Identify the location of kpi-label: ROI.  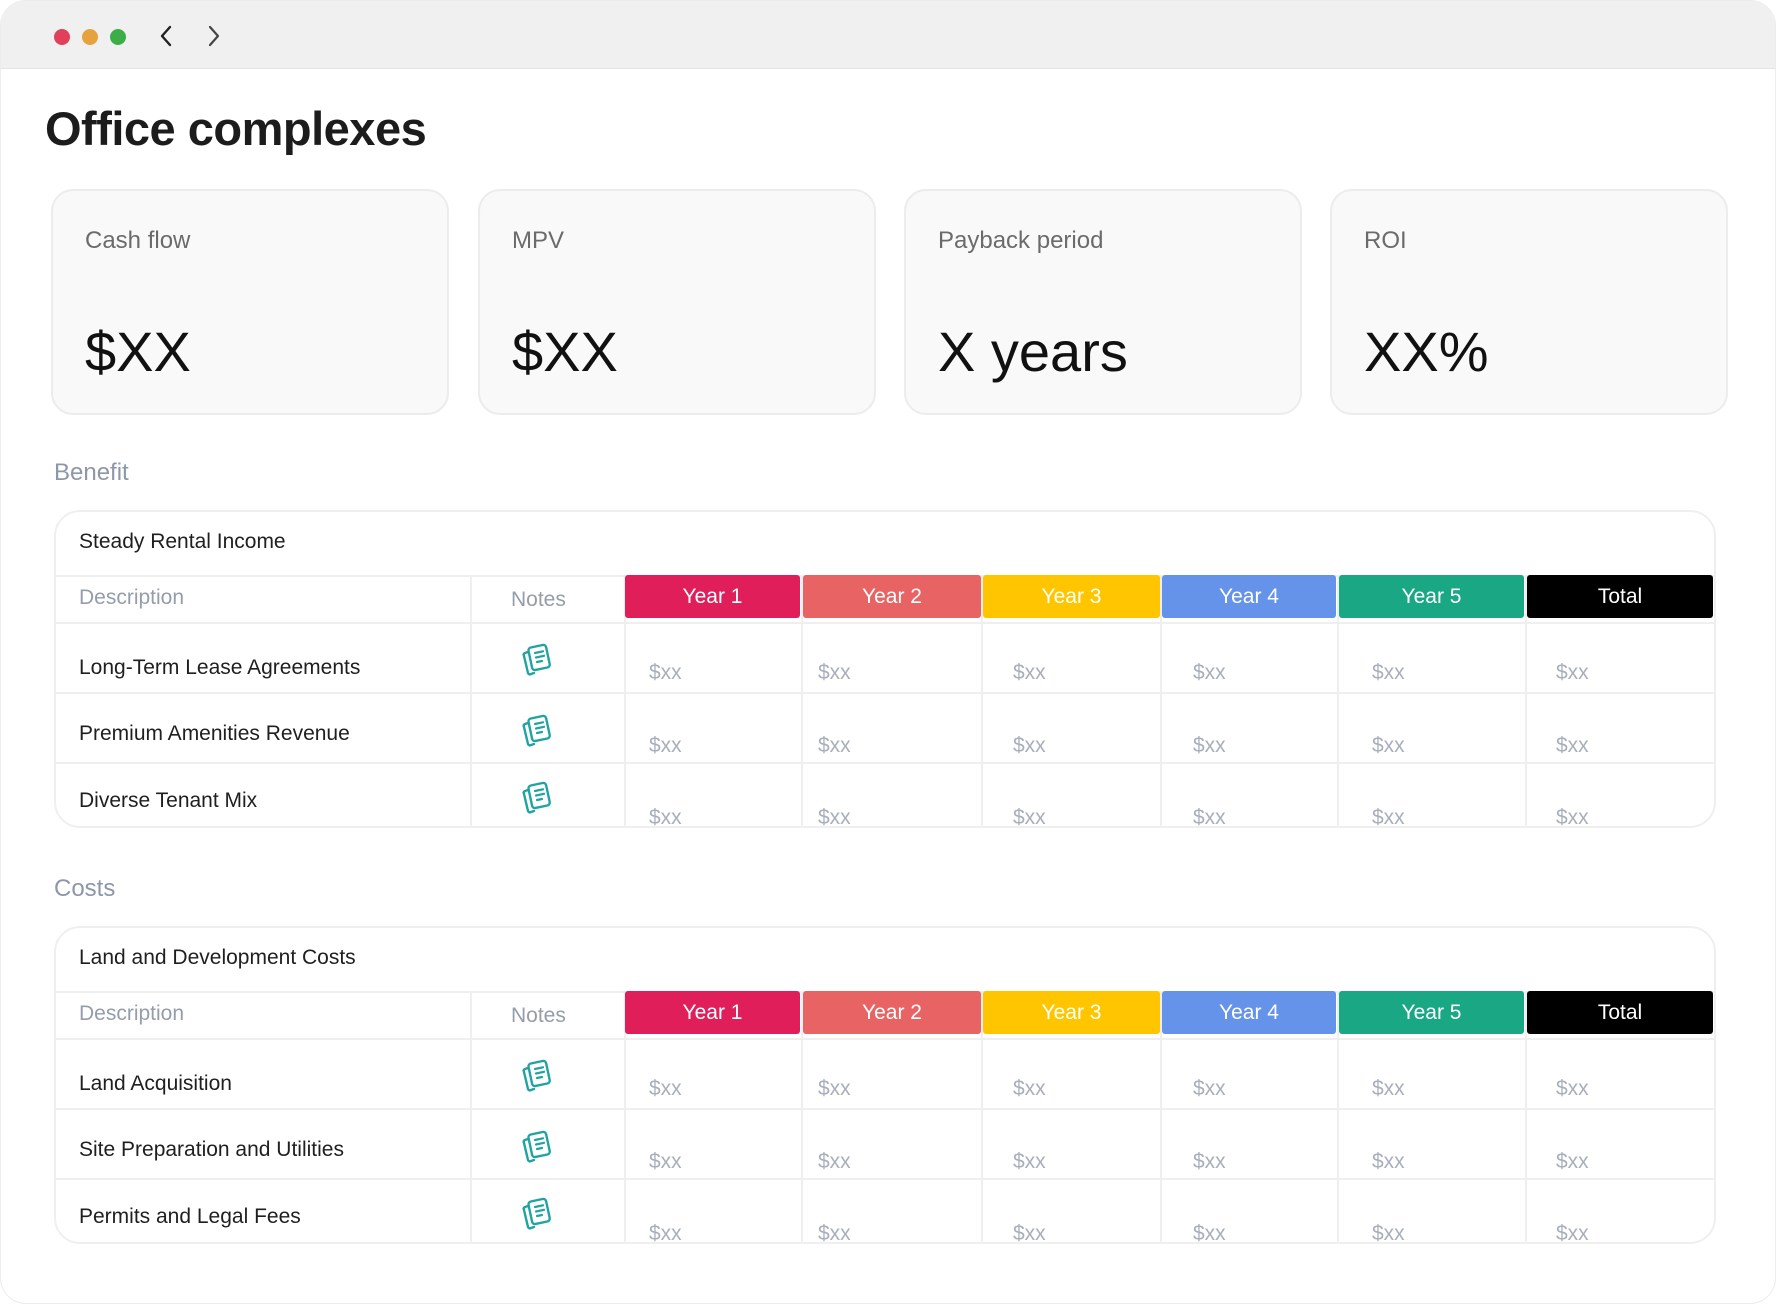
(1385, 240).